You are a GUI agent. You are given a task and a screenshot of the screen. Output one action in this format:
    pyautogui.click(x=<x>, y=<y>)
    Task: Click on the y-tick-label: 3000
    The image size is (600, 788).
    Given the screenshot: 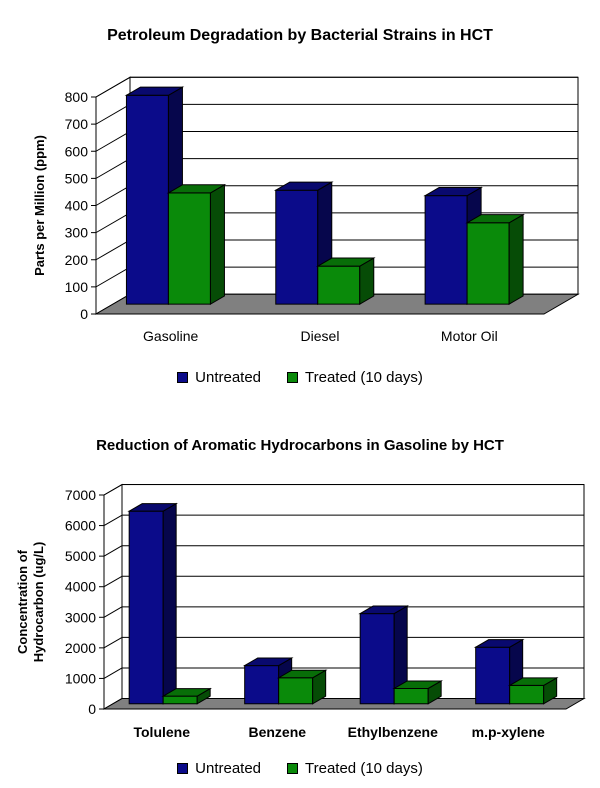 What is the action you would take?
    pyautogui.click(x=80, y=617)
    